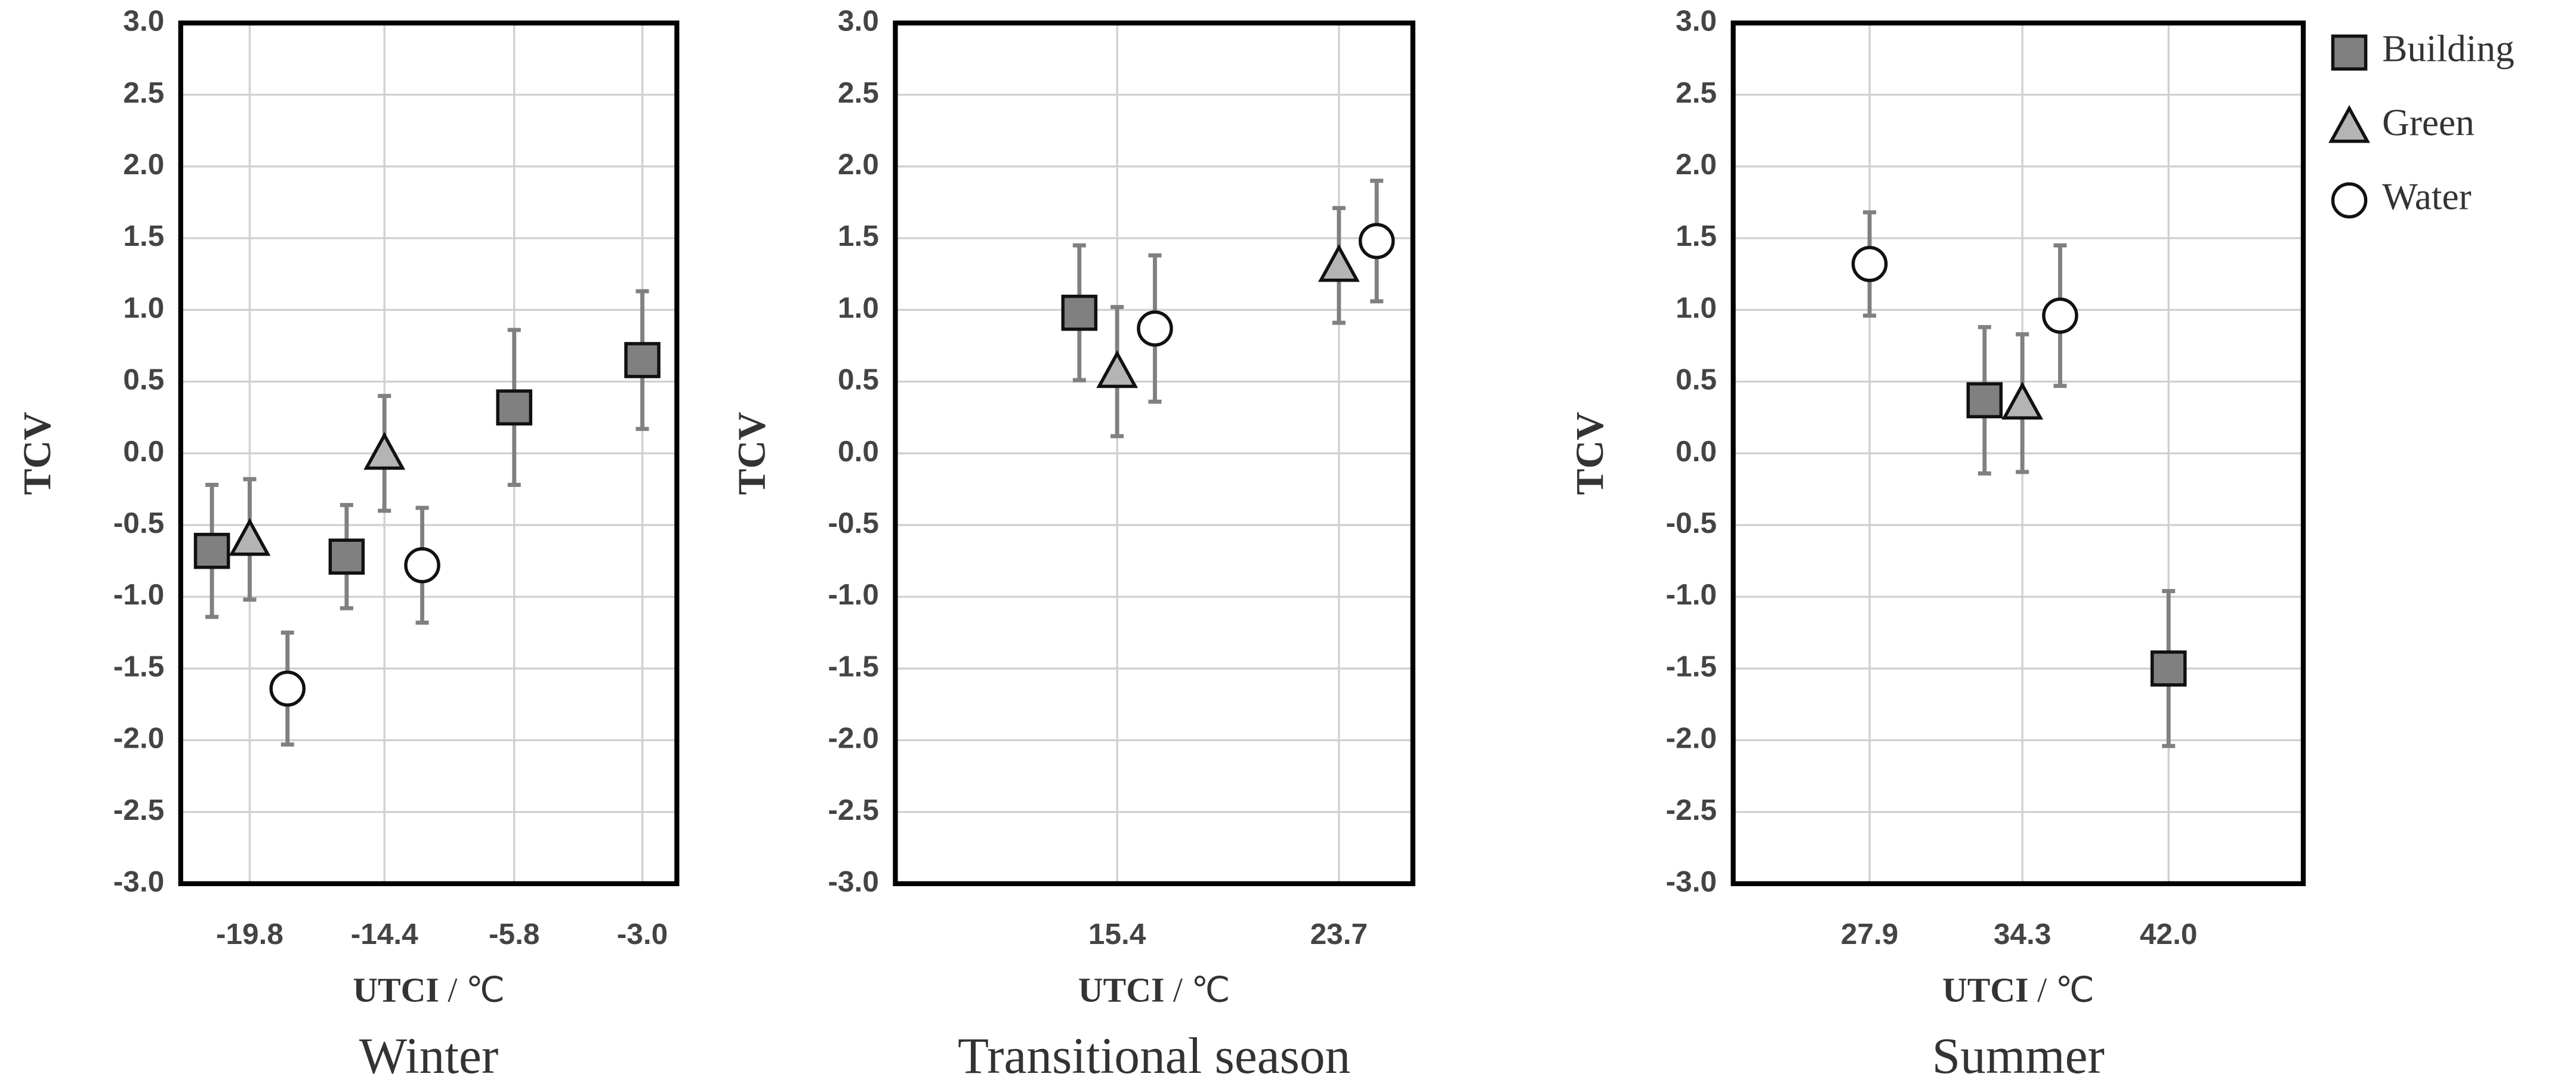 The height and width of the screenshot is (1089, 2576). Describe the element at coordinates (643, 934) in the screenshot. I see `x-tick-label: -3.0` at that location.